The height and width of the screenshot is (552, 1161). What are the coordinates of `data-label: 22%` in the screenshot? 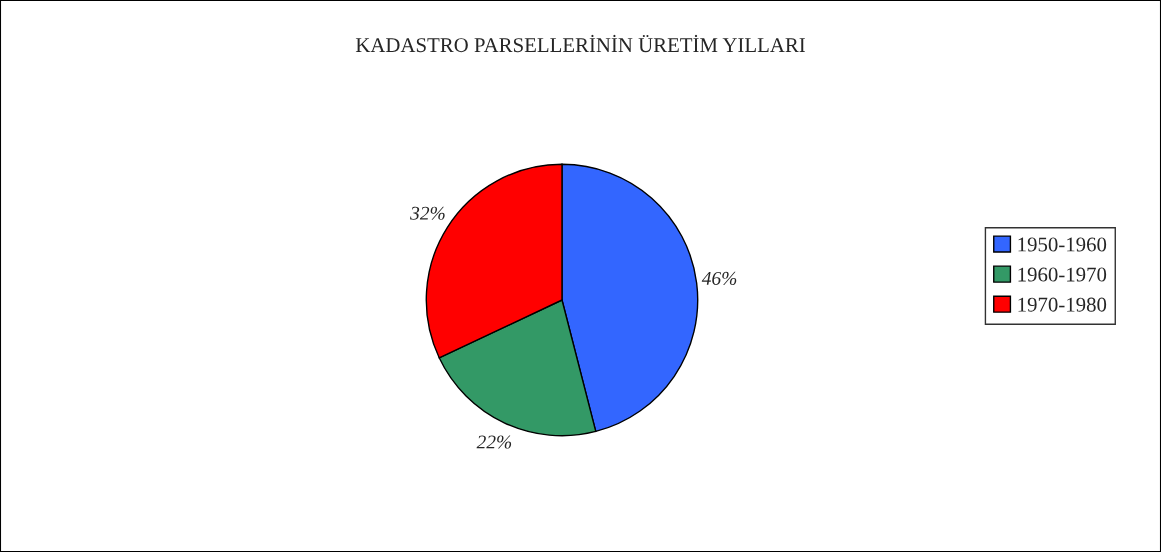 It's located at (494, 442).